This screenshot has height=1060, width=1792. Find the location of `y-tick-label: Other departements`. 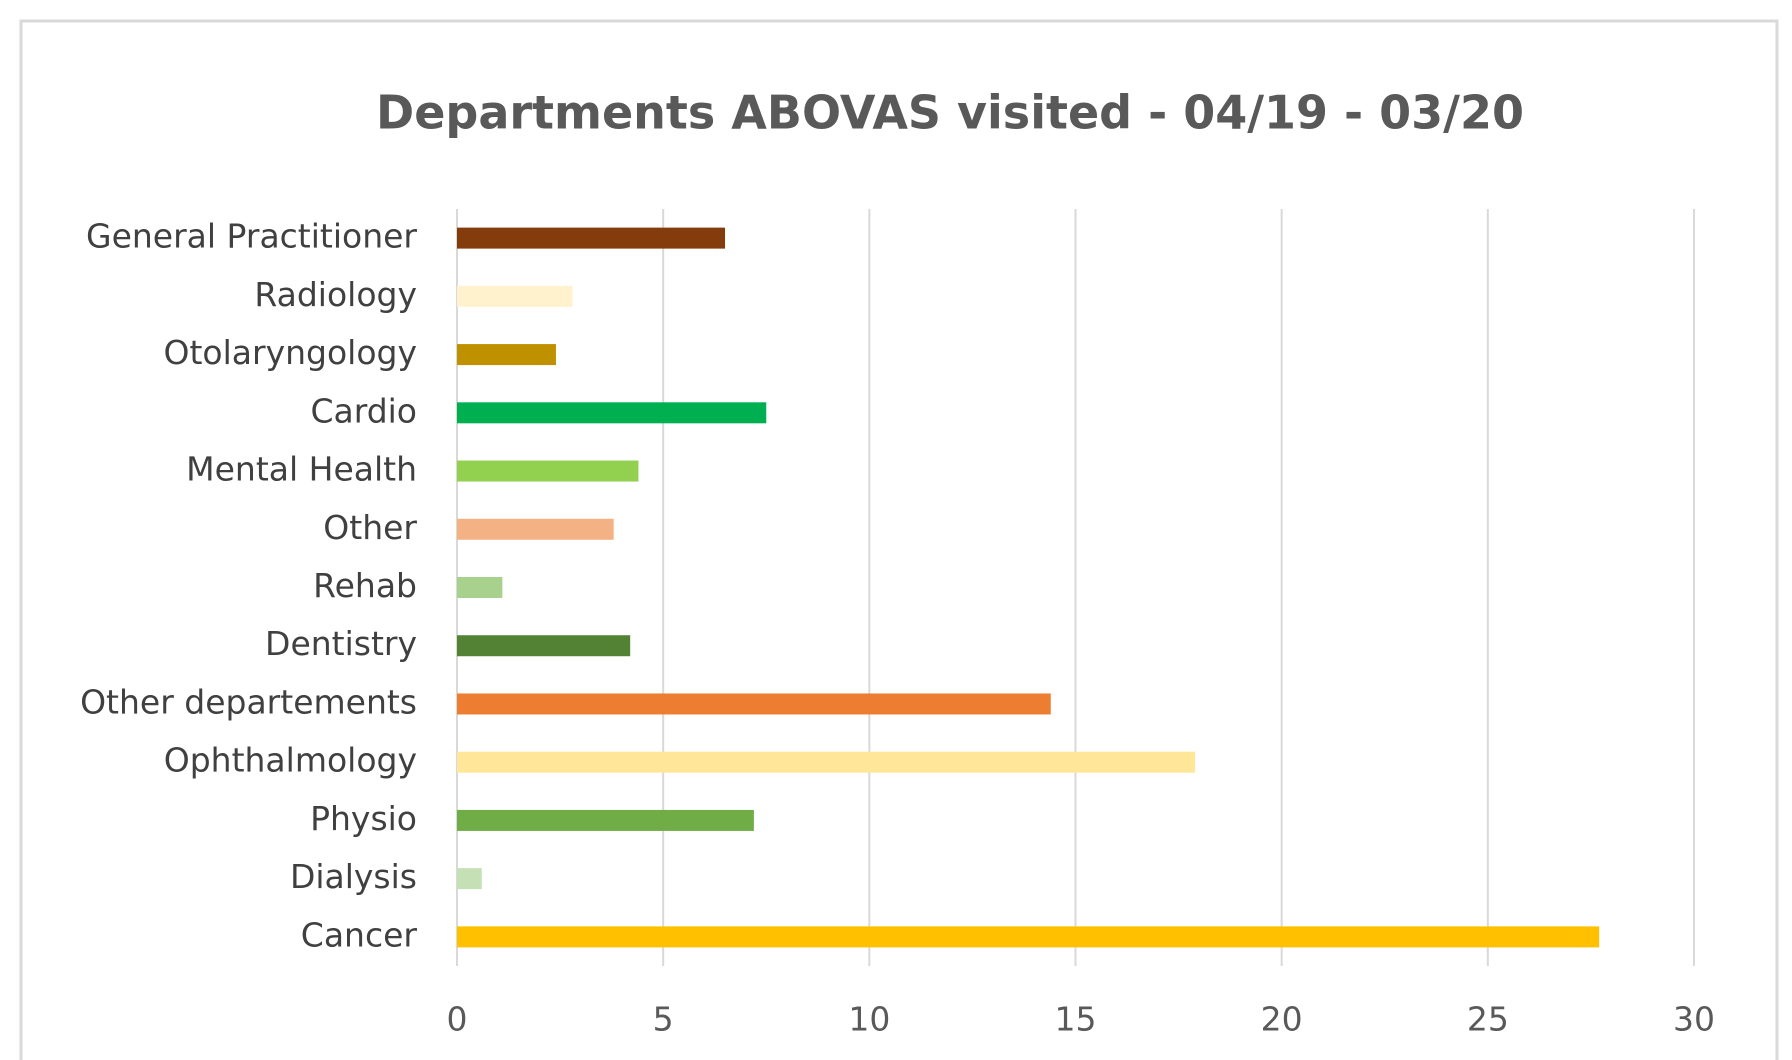

y-tick-label: Other departements is located at coordinates (248, 701).